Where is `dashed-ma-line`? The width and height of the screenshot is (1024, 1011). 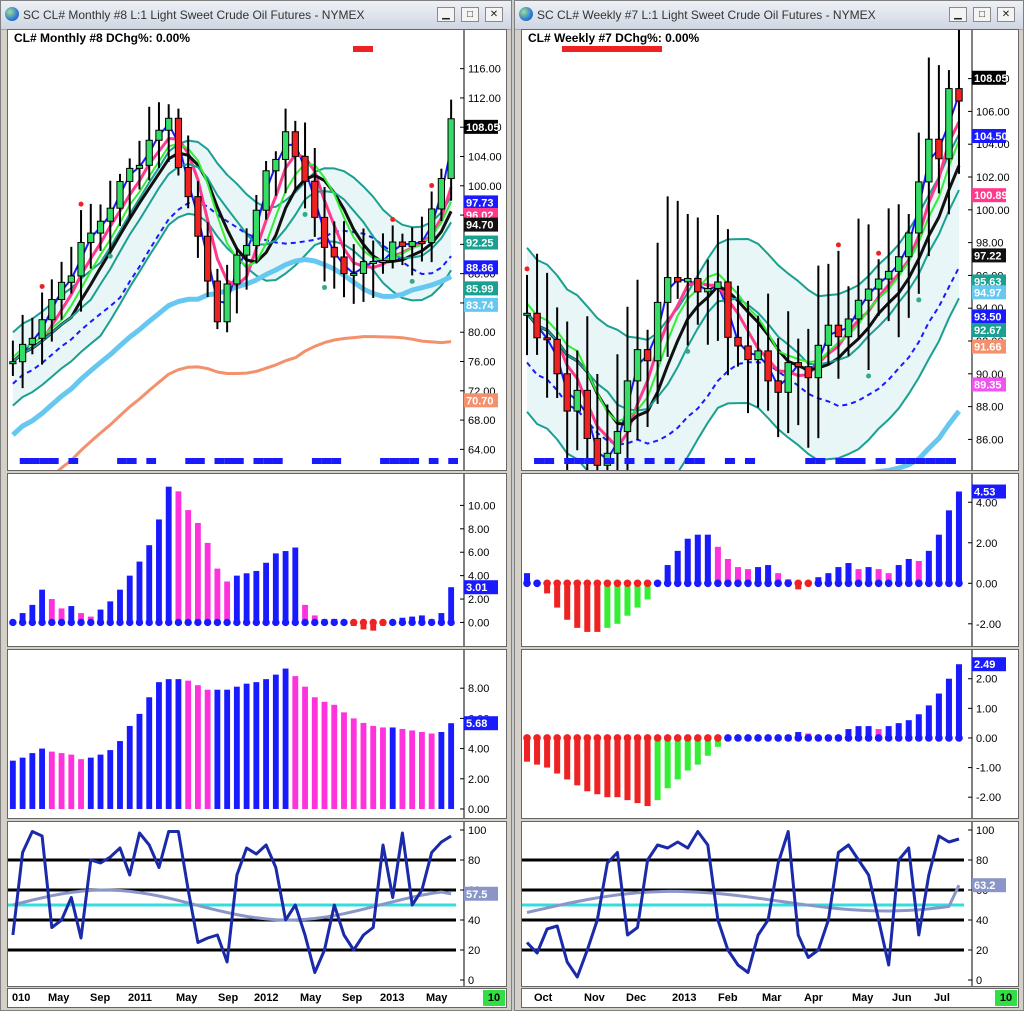
dashed-ma-line is located at coordinates (743, 356).